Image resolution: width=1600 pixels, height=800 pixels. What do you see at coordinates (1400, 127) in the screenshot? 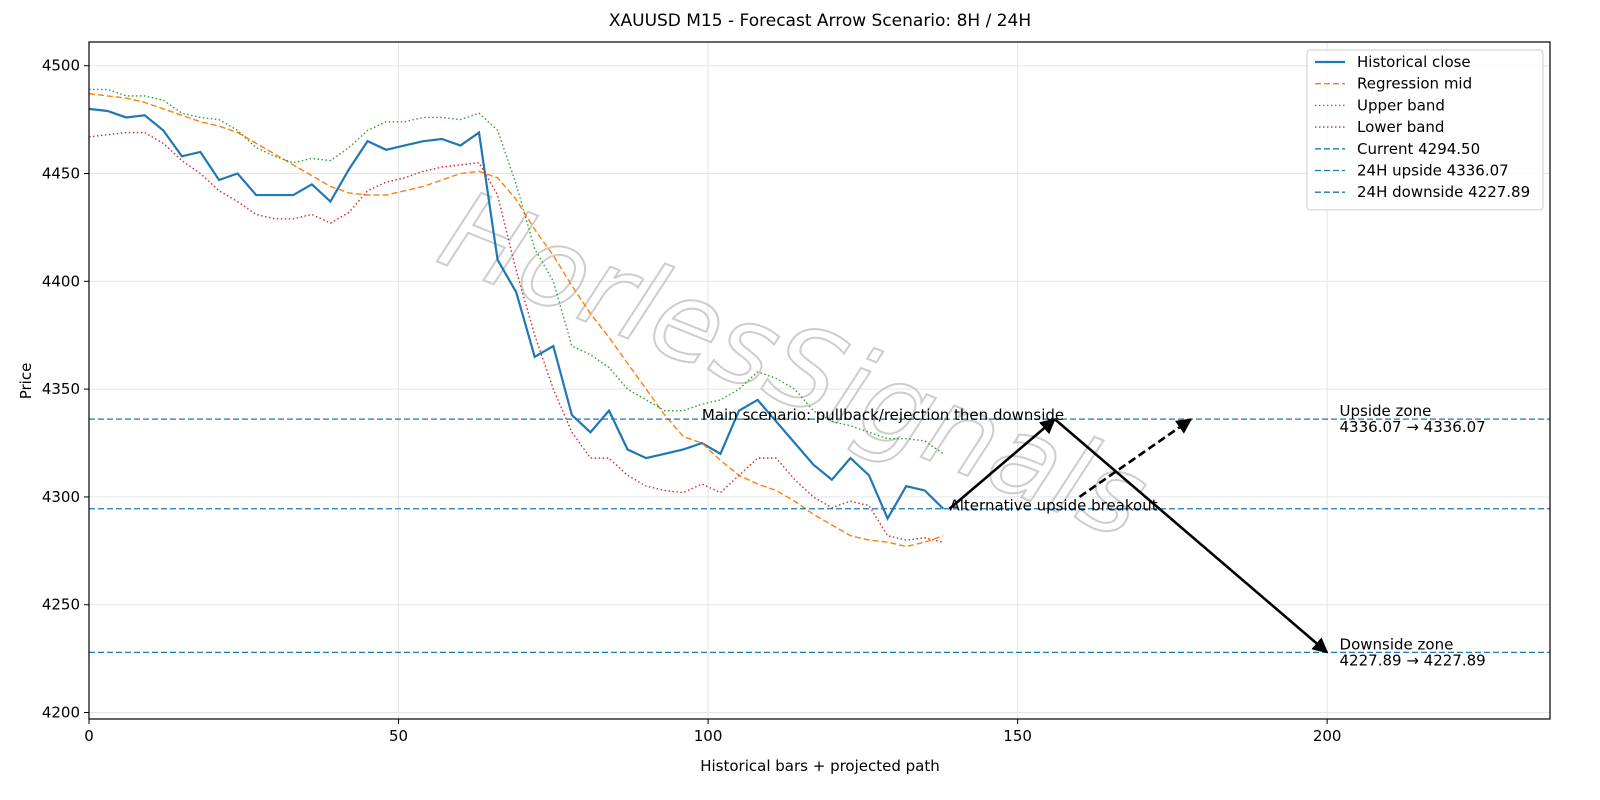
I see `legend-label: Lower band` at bounding box center [1400, 127].